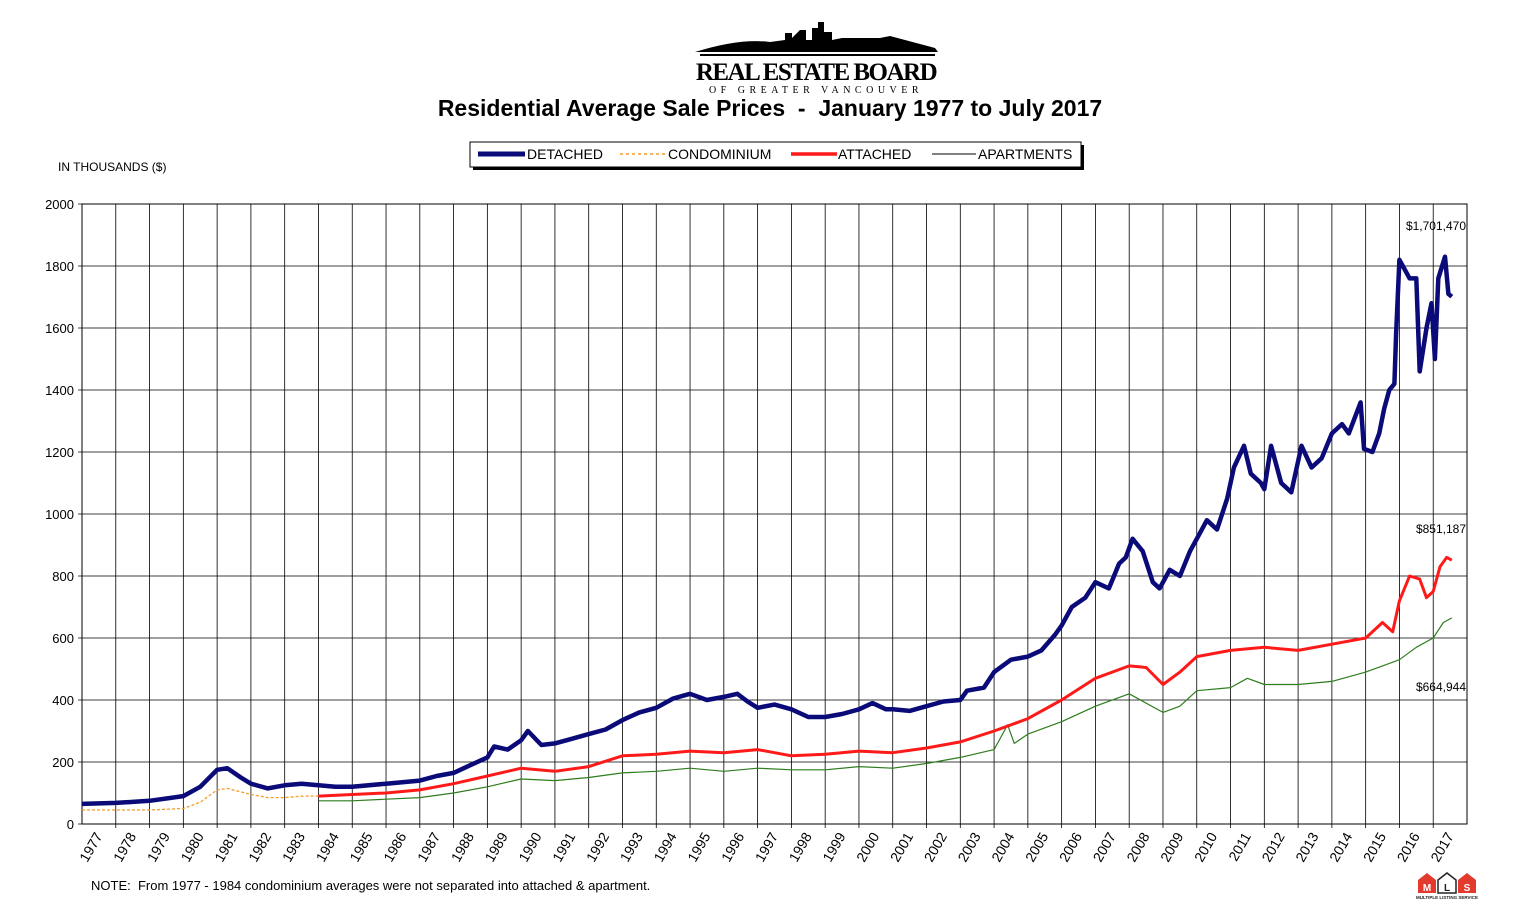  What do you see at coordinates (260, 846) in the screenshot?
I see `x-tick-label: 1982` at bounding box center [260, 846].